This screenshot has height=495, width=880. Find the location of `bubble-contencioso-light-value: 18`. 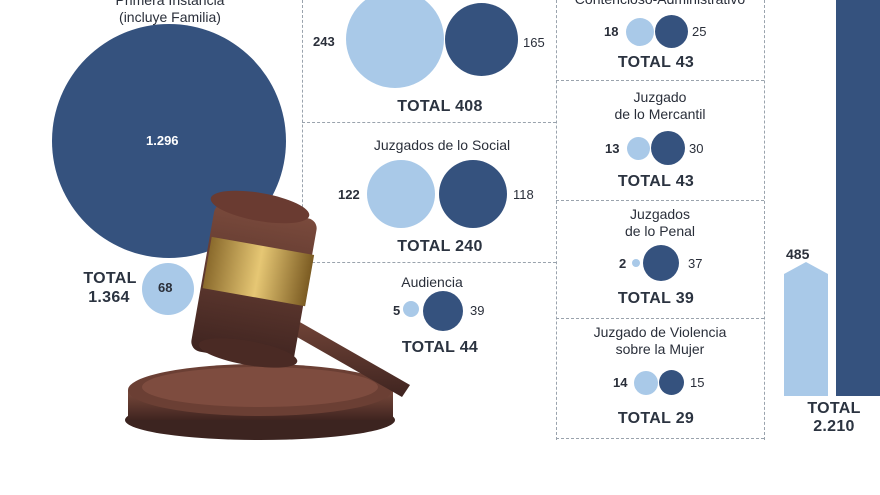

bubble-contencioso-light-value: 18 is located at coordinates (611, 31).